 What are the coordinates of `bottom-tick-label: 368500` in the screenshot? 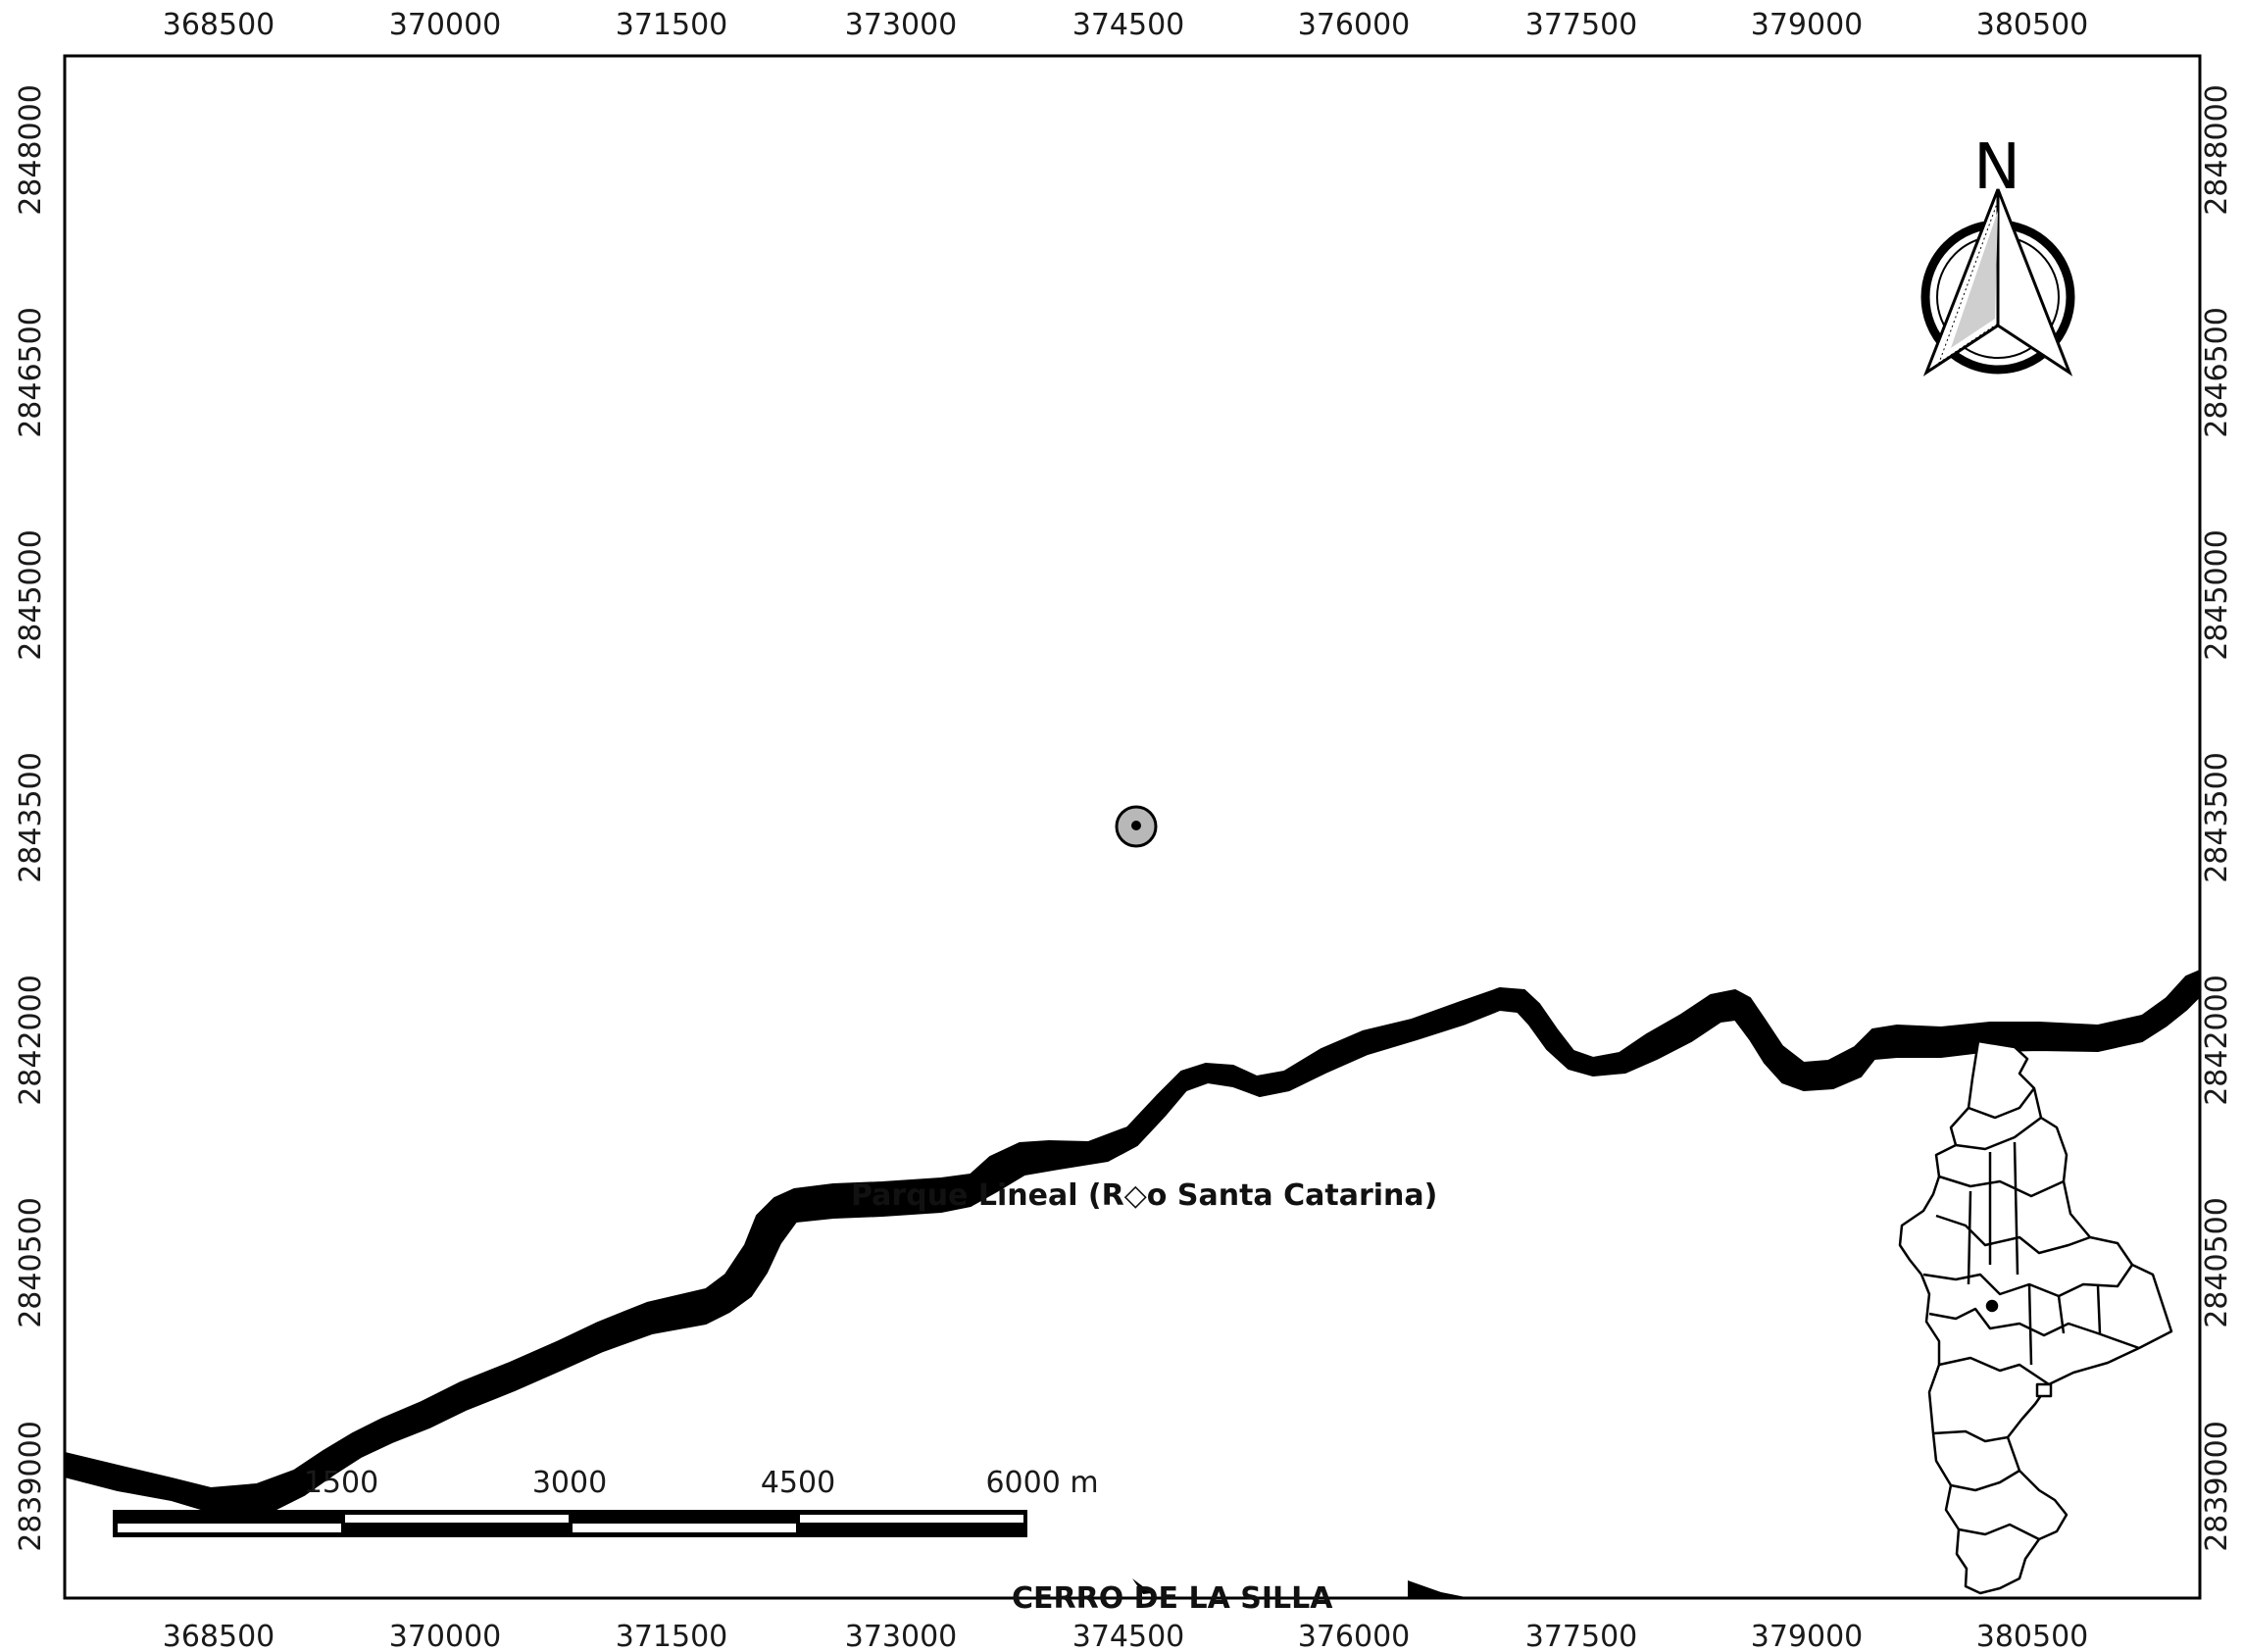 It's located at (219, 1636).